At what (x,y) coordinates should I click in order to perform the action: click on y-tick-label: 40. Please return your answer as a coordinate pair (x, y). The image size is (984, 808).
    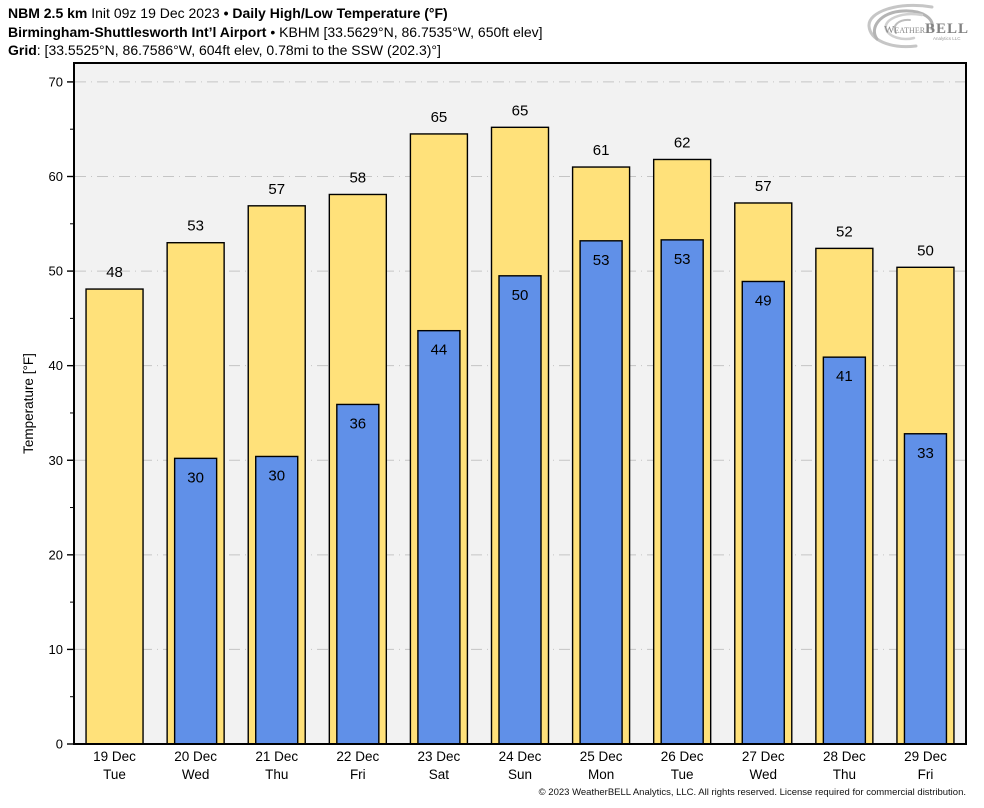
    Looking at the image, I should click on (56, 365).